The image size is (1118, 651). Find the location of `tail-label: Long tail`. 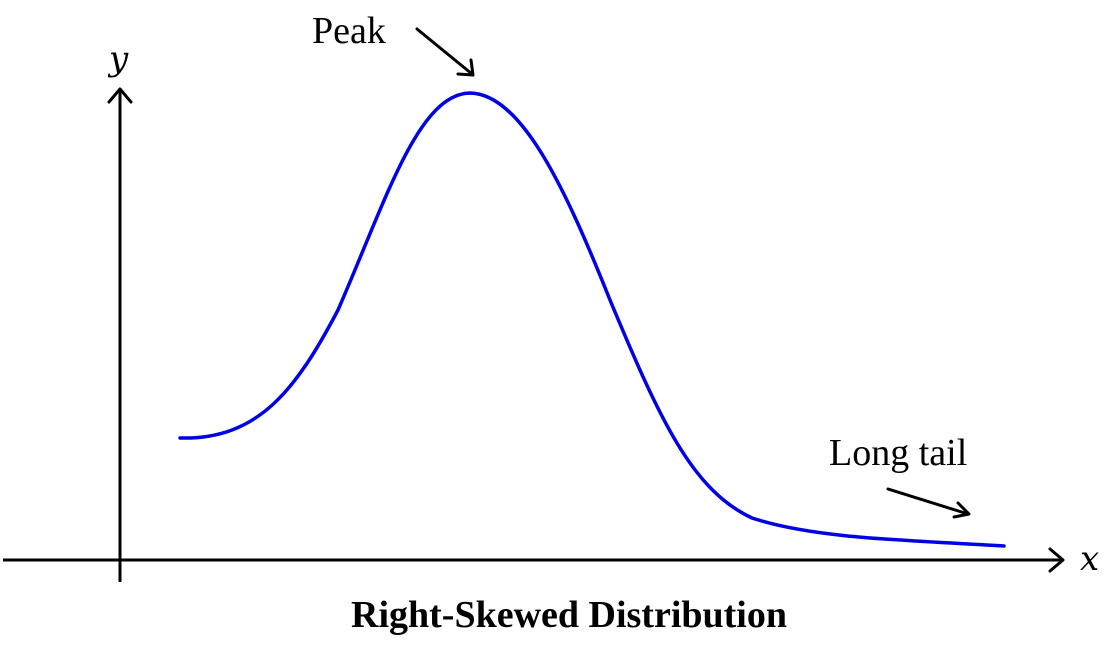

tail-label: Long tail is located at coordinates (898, 453).